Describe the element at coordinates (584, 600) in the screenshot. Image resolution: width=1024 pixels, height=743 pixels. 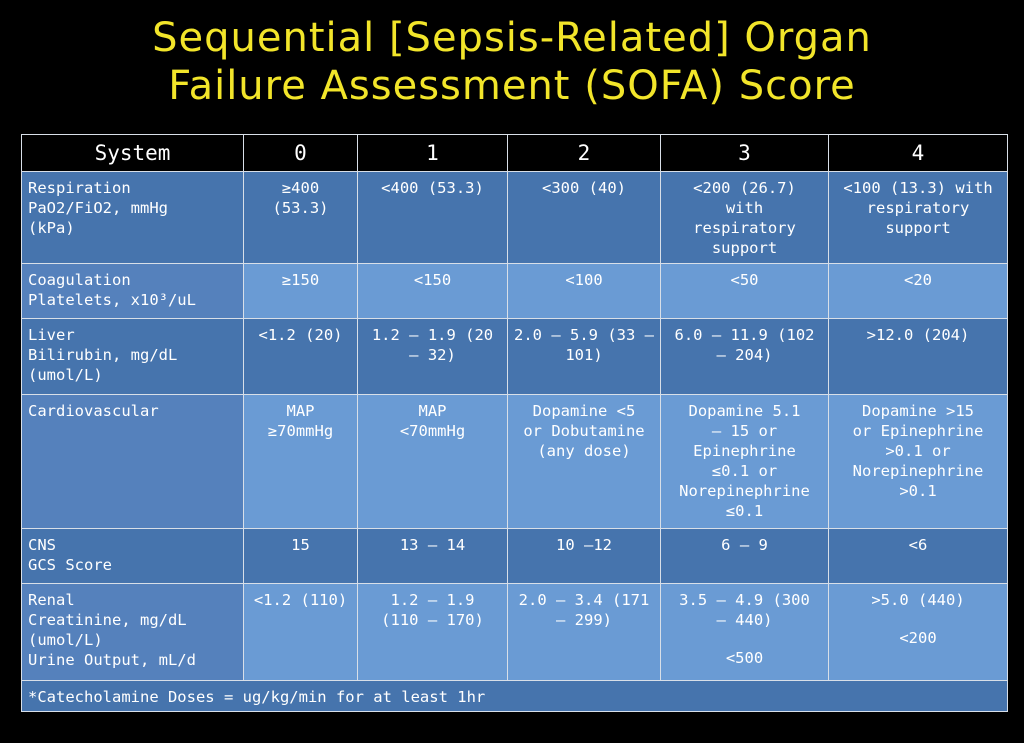
I see `criterion-line: 2.0 – 3.4 (171` at that location.